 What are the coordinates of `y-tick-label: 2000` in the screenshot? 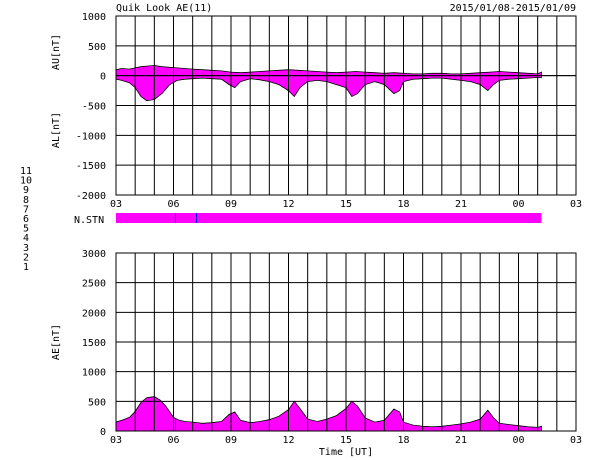 It's located at (94, 313).